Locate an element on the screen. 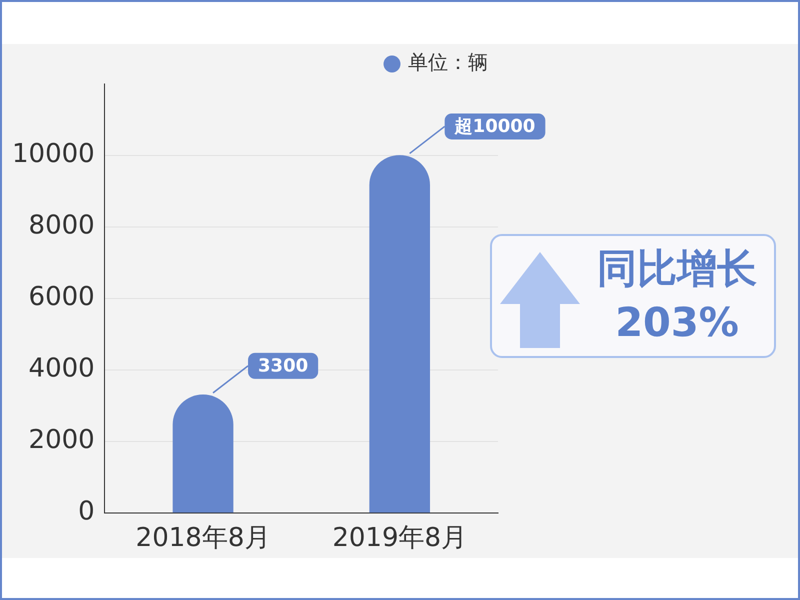 The width and height of the screenshot is (800, 600). y-tick-label: 8000 is located at coordinates (61, 225).